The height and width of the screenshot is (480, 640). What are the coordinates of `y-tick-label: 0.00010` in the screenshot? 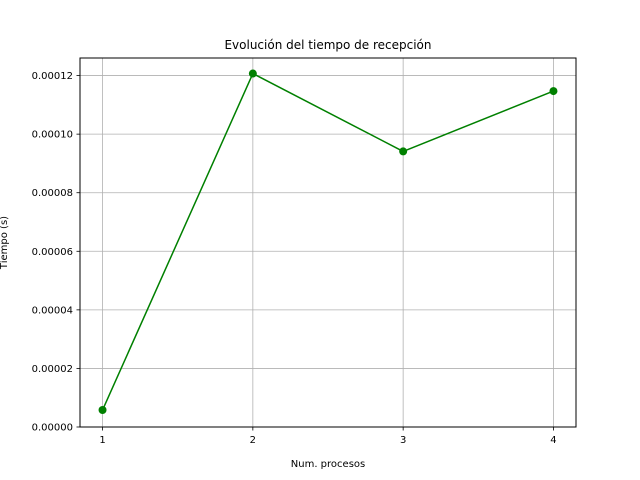 It's located at (52, 135).